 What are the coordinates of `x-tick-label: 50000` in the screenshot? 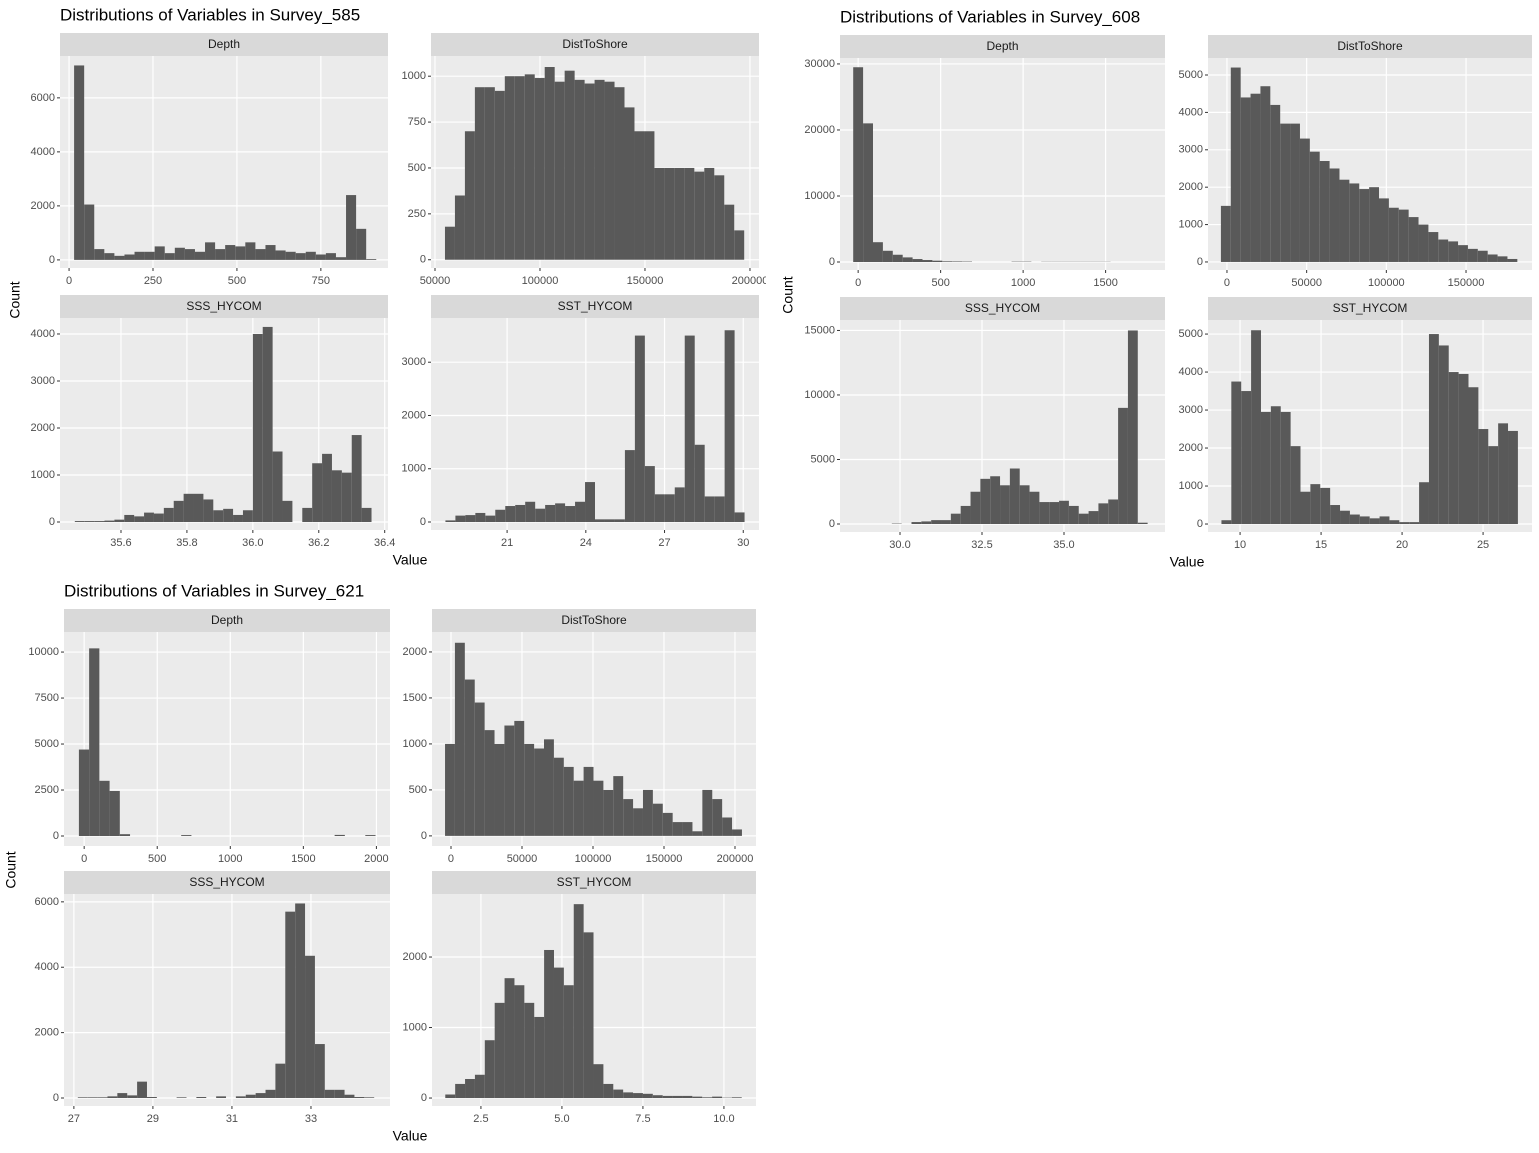 It's located at (1306, 283).